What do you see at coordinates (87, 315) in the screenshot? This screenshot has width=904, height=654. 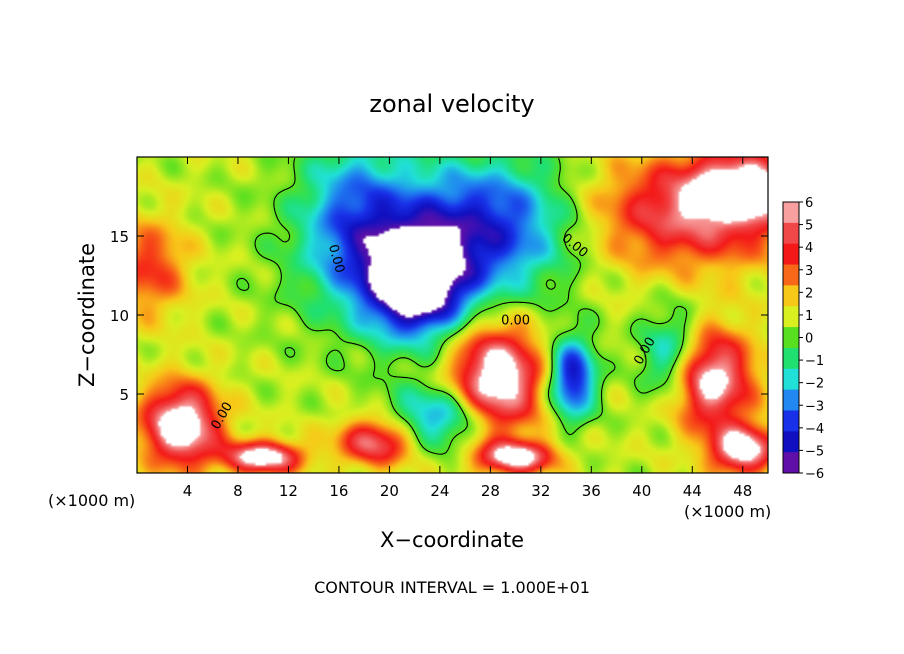 I see `y-axis-label: Z−coordinate` at bounding box center [87, 315].